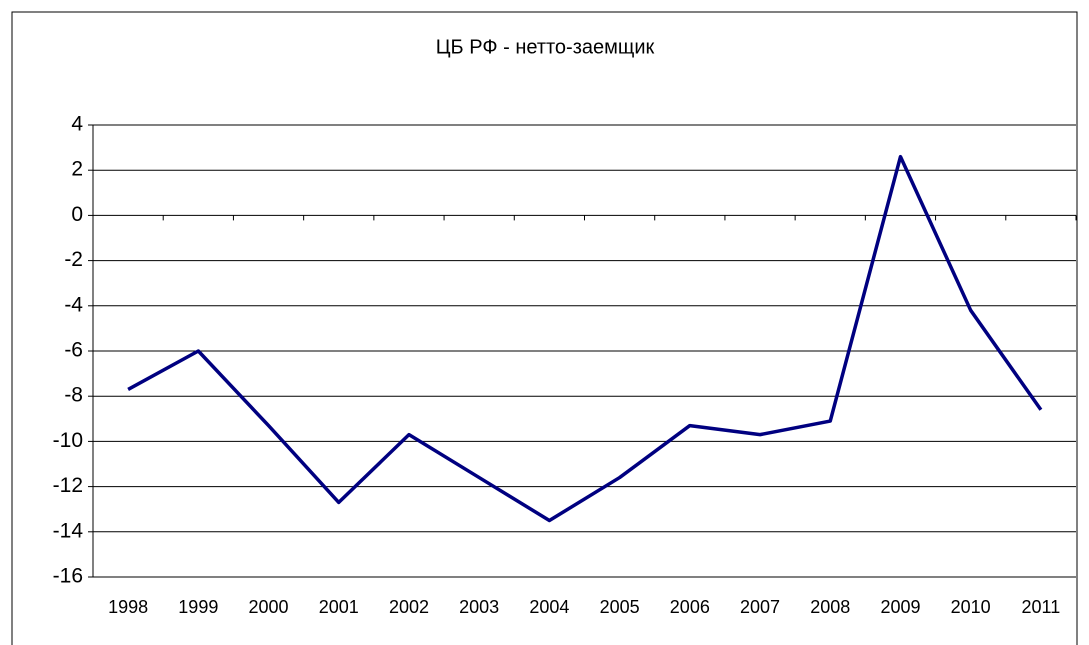  I want to click on y-tick-label: 4, so click(77, 124).